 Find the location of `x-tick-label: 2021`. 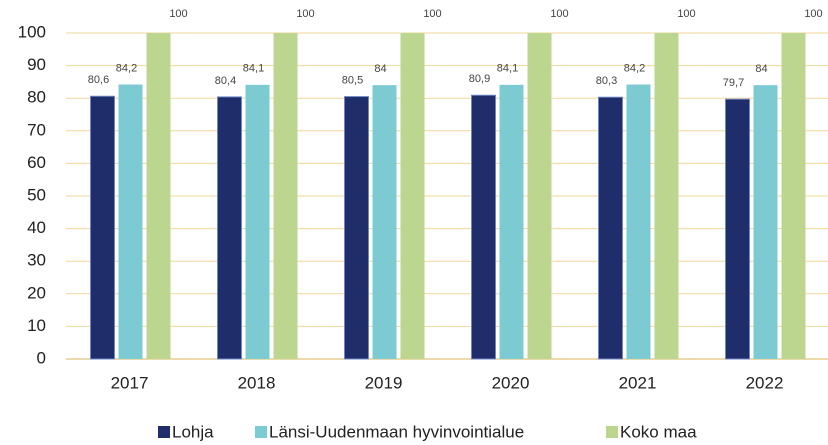

x-tick-label: 2021 is located at coordinates (638, 382).